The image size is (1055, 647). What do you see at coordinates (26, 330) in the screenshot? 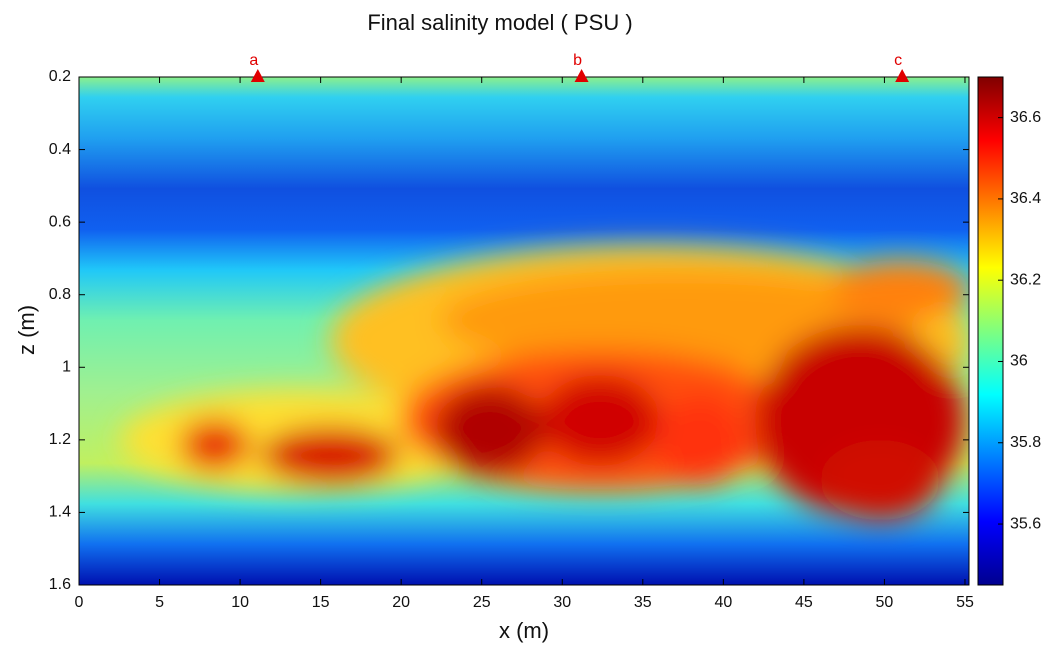
I see `y-axis-label: z (m)` at bounding box center [26, 330].